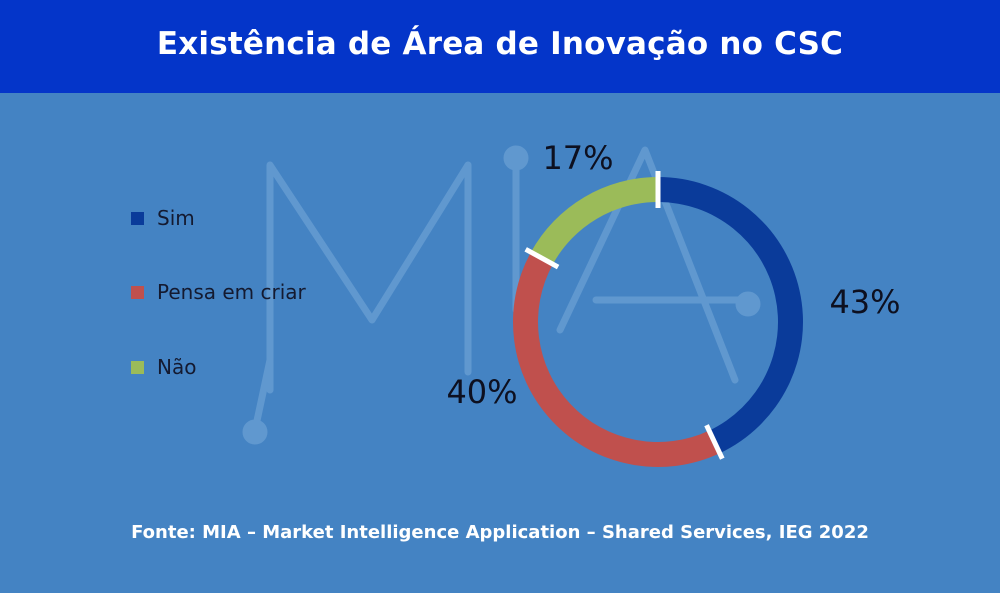  What do you see at coordinates (481, 392) in the screenshot?
I see `data-label-pensa-em-criar: 40%` at bounding box center [481, 392].